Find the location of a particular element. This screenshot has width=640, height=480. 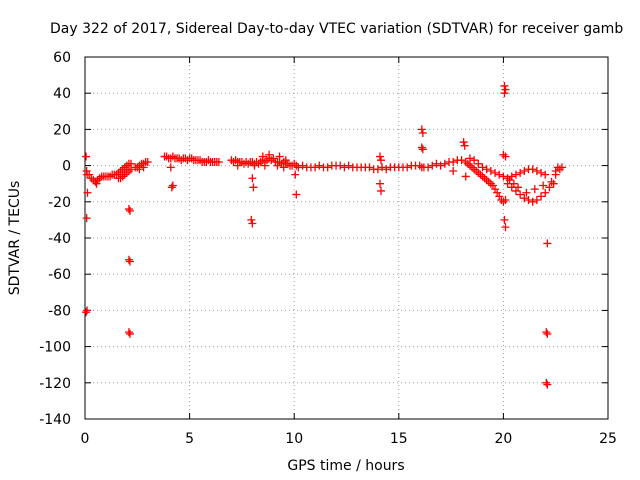

y-axis-label: SDTVAR / TECUs is located at coordinates (15, 238).